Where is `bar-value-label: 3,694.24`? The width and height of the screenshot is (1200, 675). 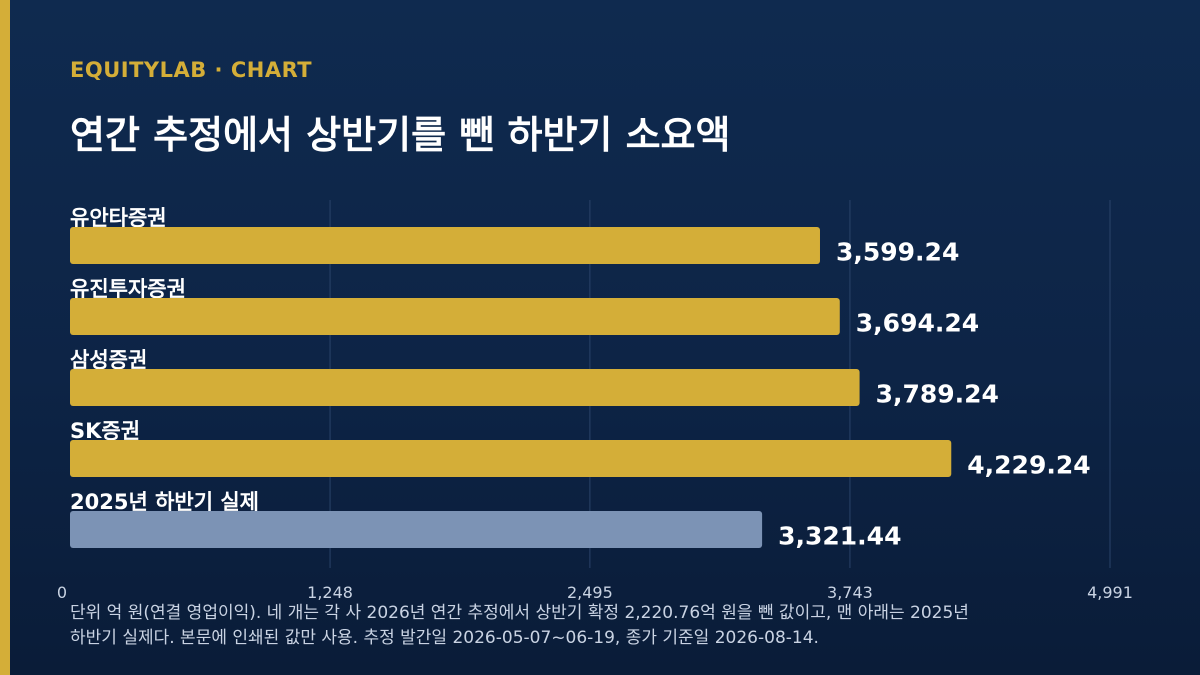 bar-value-label: 3,694.24 is located at coordinates (917, 323).